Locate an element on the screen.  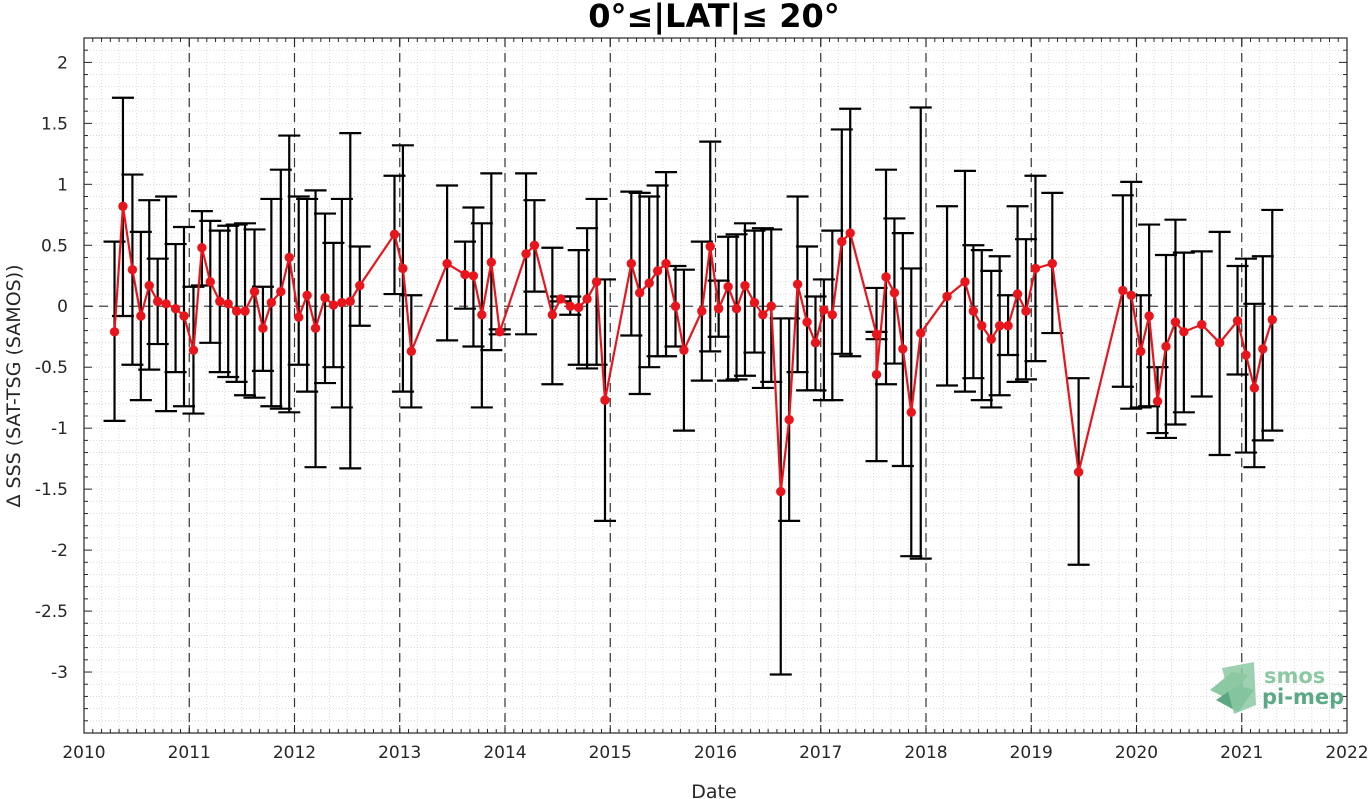
x-tick-label-2019: 2019 is located at coordinates (1031, 753).